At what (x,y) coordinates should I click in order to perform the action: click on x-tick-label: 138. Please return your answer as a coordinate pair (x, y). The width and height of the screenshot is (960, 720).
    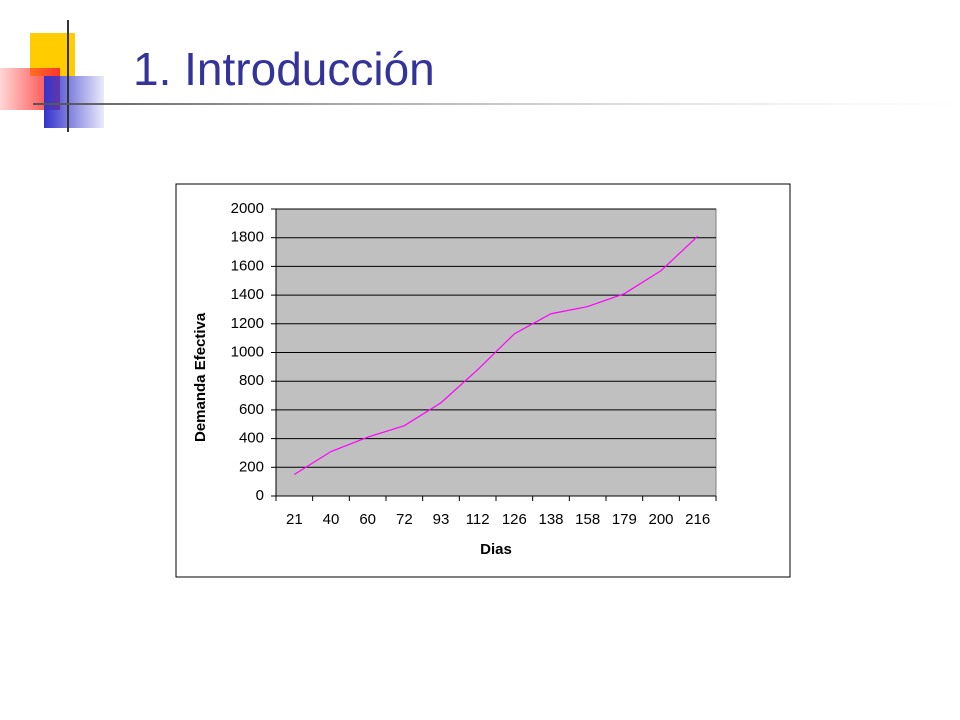
    Looking at the image, I should click on (550, 519).